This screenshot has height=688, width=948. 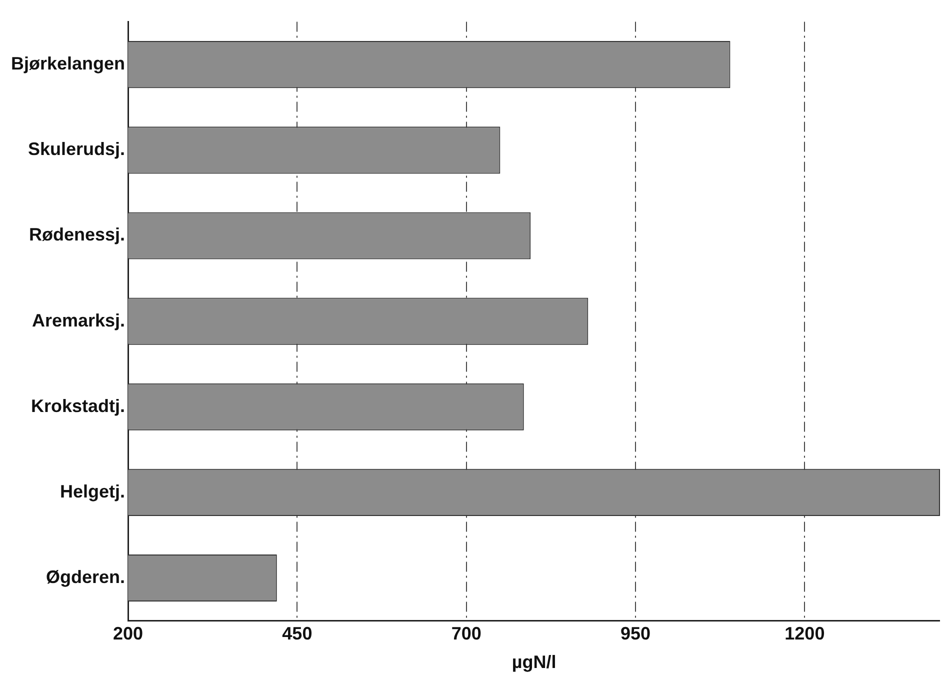 What do you see at coordinates (804, 634) in the screenshot?
I see `x-tick-label: 1200` at bounding box center [804, 634].